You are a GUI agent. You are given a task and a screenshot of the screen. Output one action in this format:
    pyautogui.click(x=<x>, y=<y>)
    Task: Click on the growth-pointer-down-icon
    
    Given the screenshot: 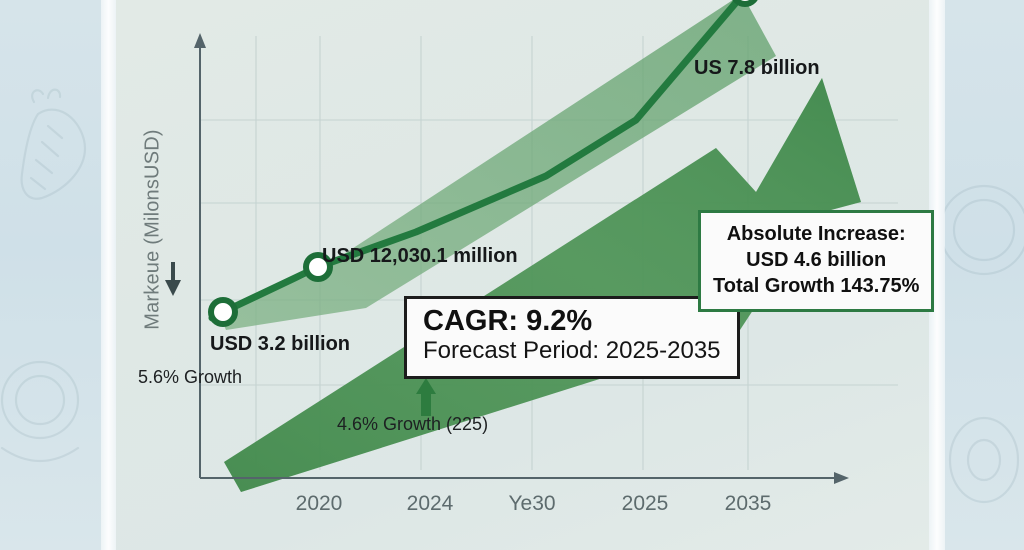 What is the action you would take?
    pyautogui.click(x=173, y=279)
    